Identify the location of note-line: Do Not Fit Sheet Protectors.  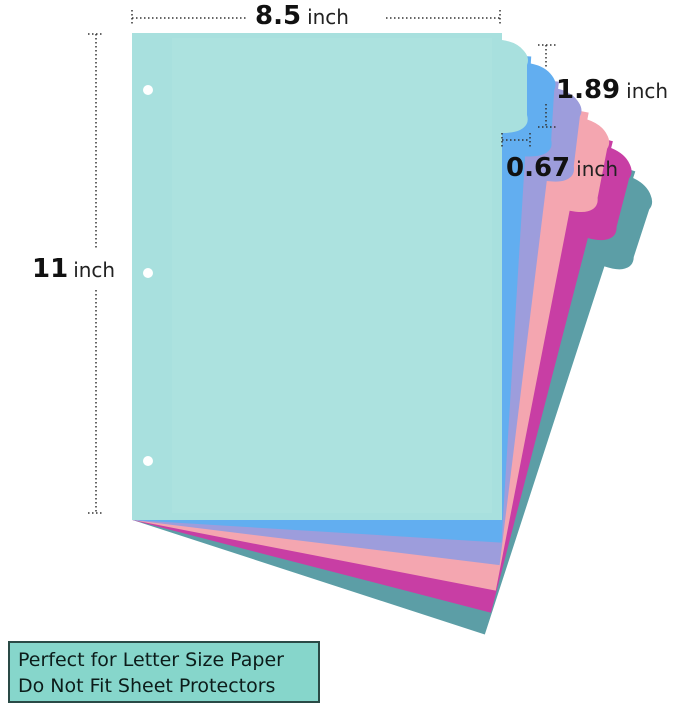
(147, 686).